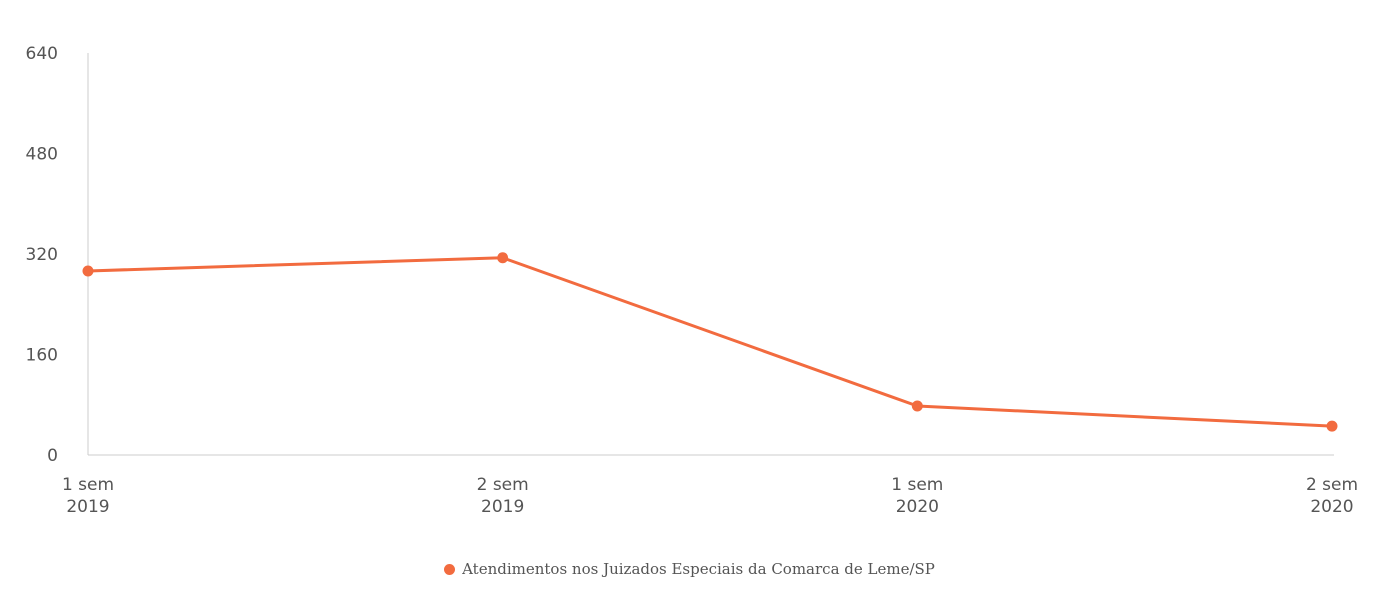 The height and width of the screenshot is (601, 1379). I want to click on y-tick-label: 320, so click(42, 255).